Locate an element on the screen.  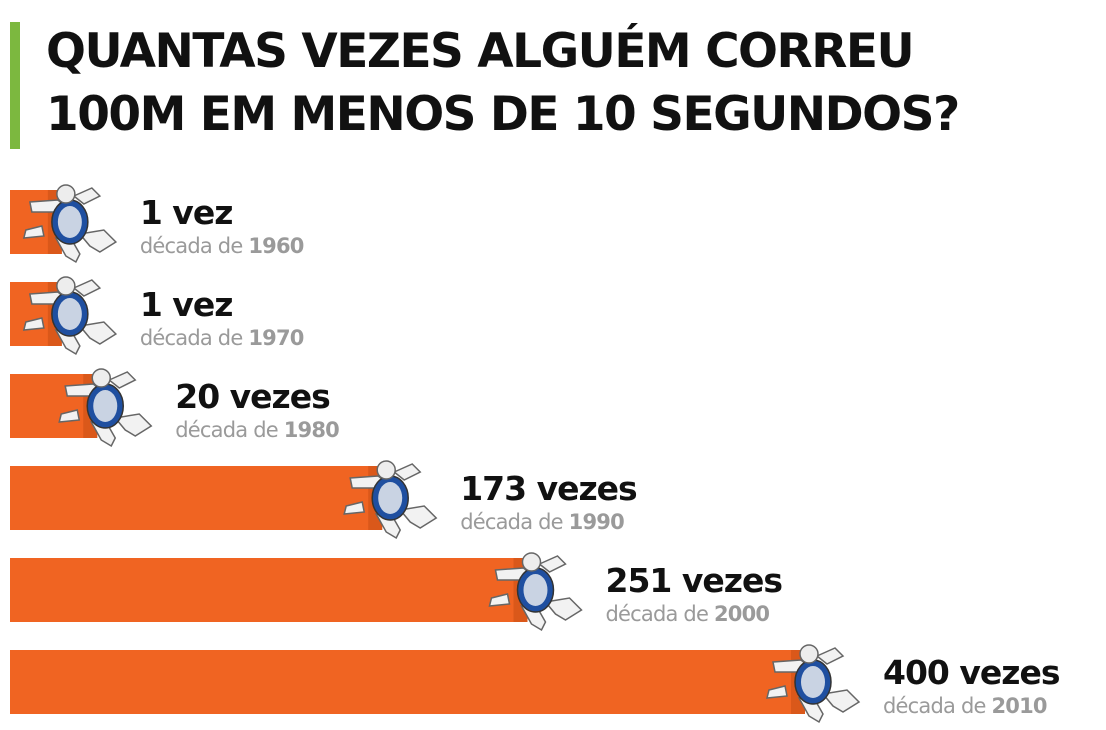
decade-label: década de 2010 is located at coordinates (965, 706).